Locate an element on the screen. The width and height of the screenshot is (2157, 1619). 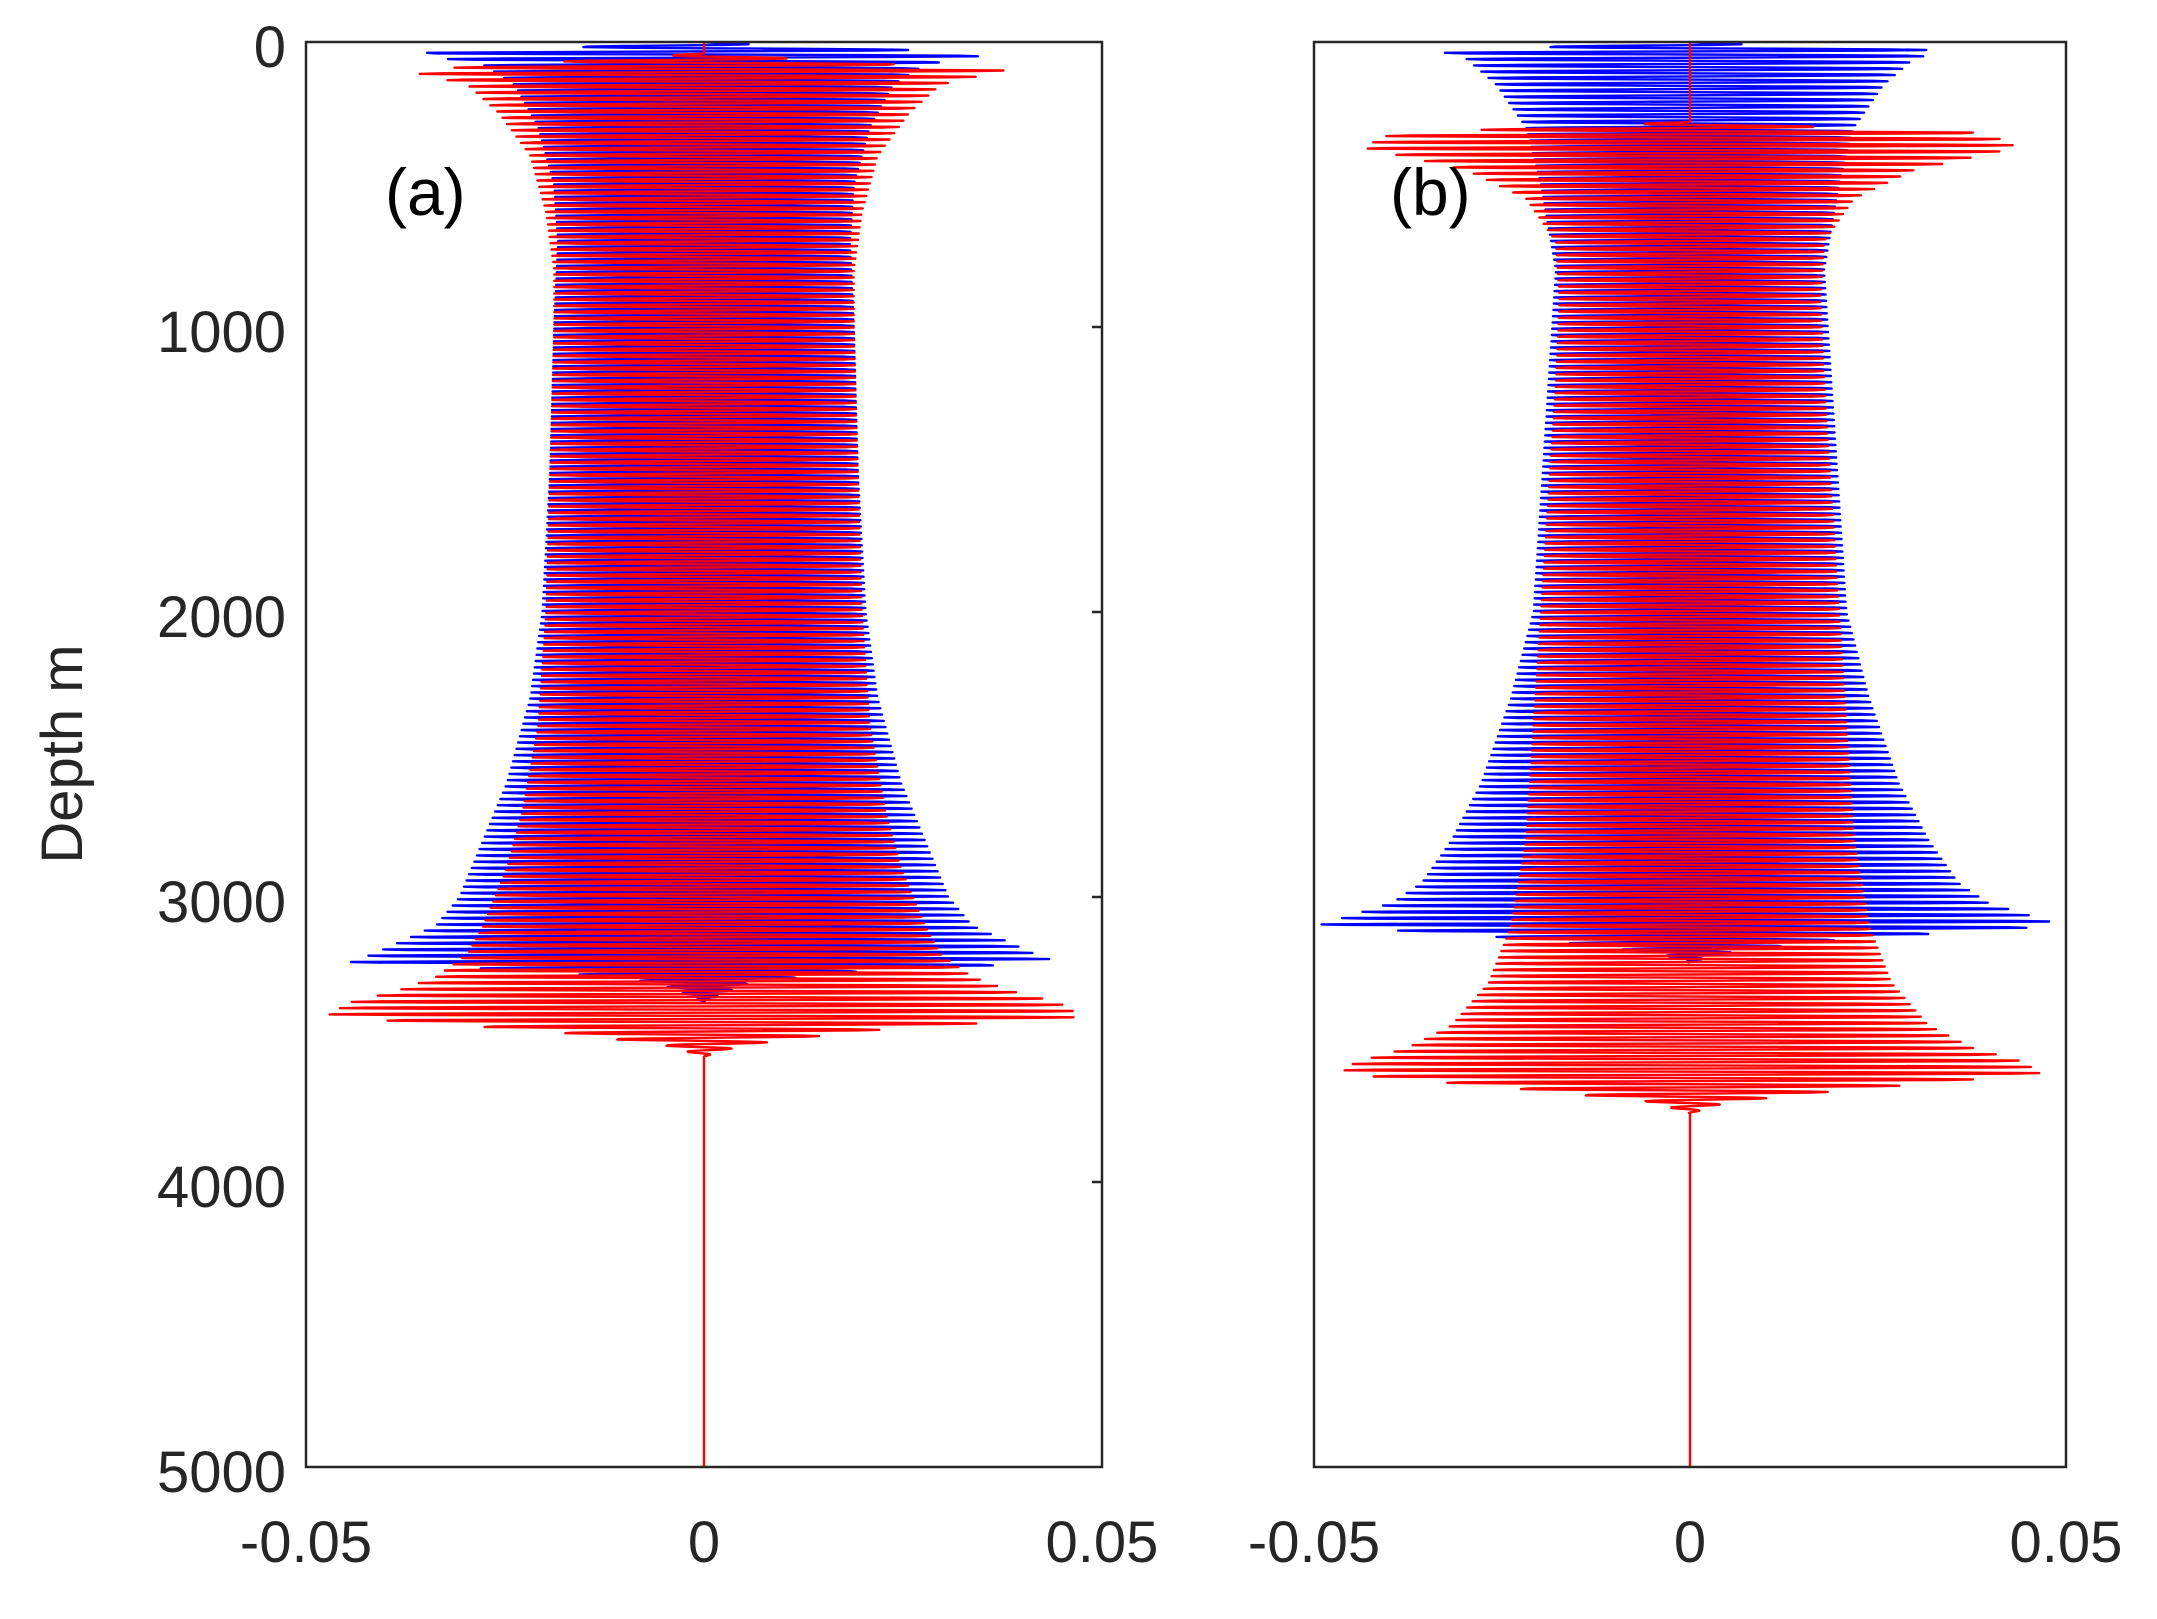
panel-label-b: (b) is located at coordinates (1430, 192).